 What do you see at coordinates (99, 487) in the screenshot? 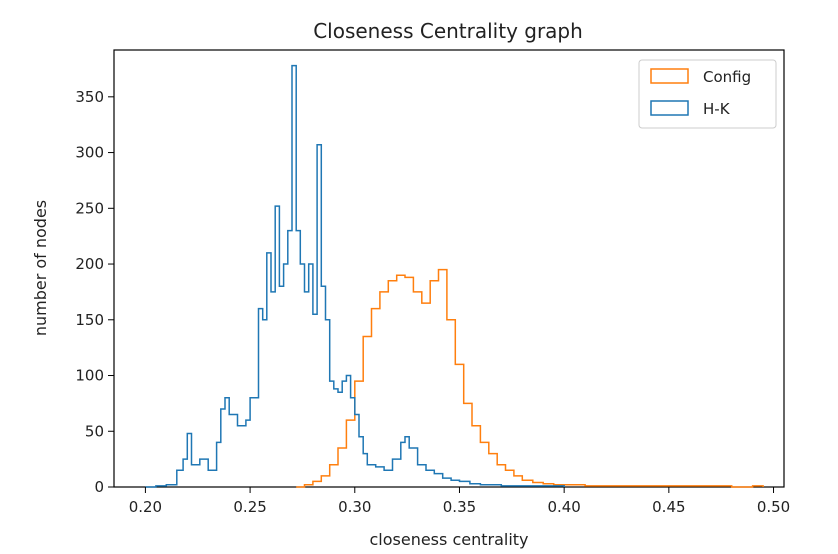
I see `y-tick-label: 0` at bounding box center [99, 487].